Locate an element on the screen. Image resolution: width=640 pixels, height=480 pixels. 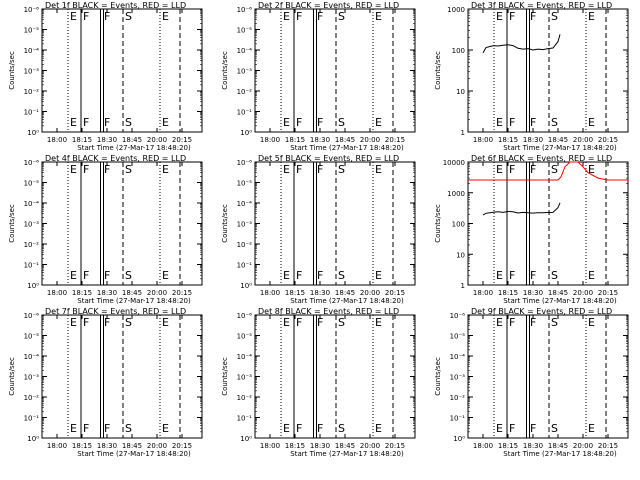
y-tick-label: 10 is located at coordinates (460, 92).